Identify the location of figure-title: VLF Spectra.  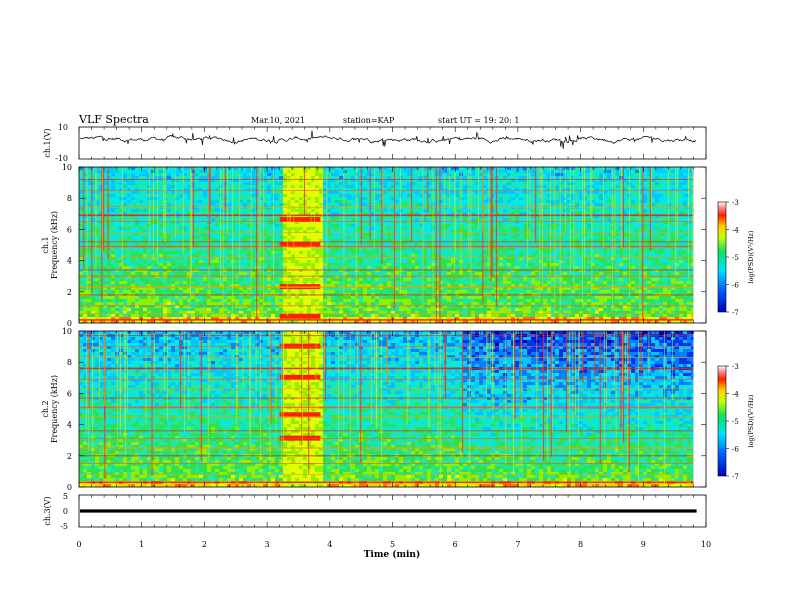
(113, 119).